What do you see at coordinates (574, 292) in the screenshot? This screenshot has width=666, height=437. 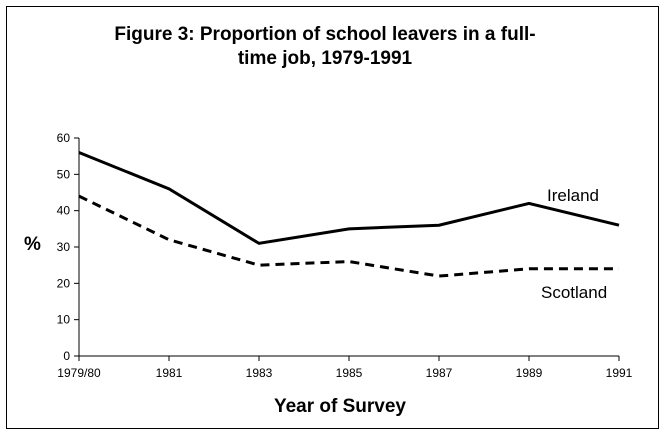 I see `series-label-scotland: Scotland` at bounding box center [574, 292].